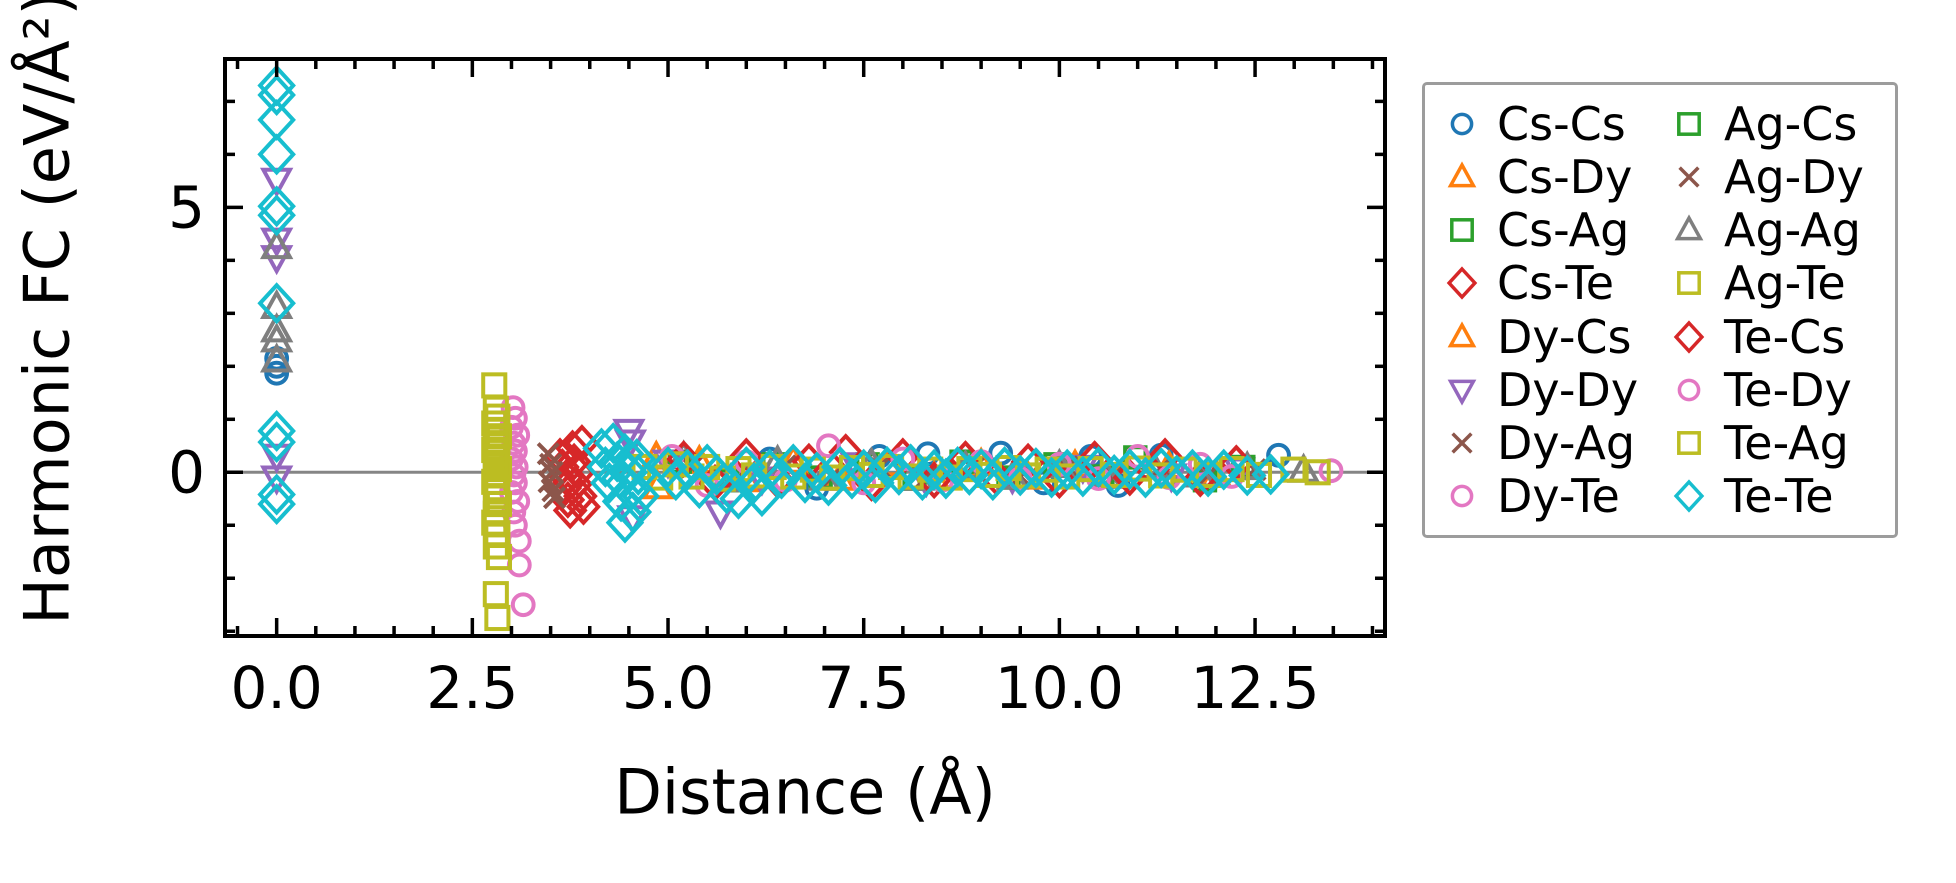  I want to click on legend-entry: Cs-Cs, so click(1546, 123).